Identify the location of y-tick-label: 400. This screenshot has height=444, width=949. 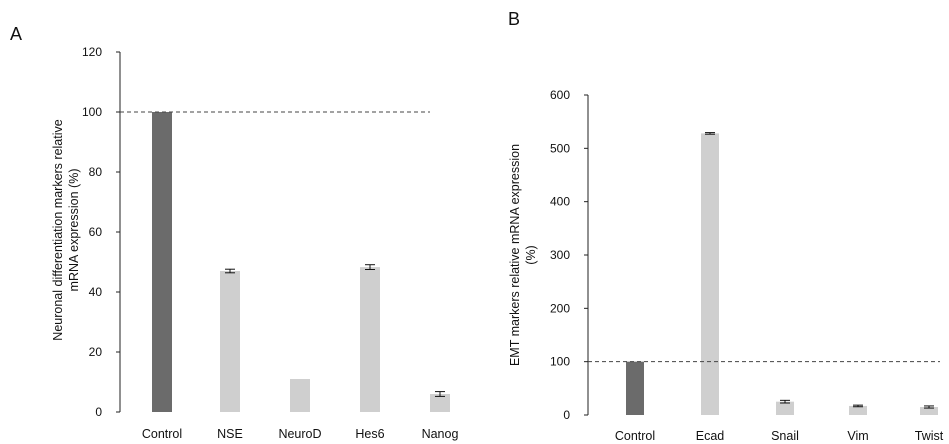
(560, 202).